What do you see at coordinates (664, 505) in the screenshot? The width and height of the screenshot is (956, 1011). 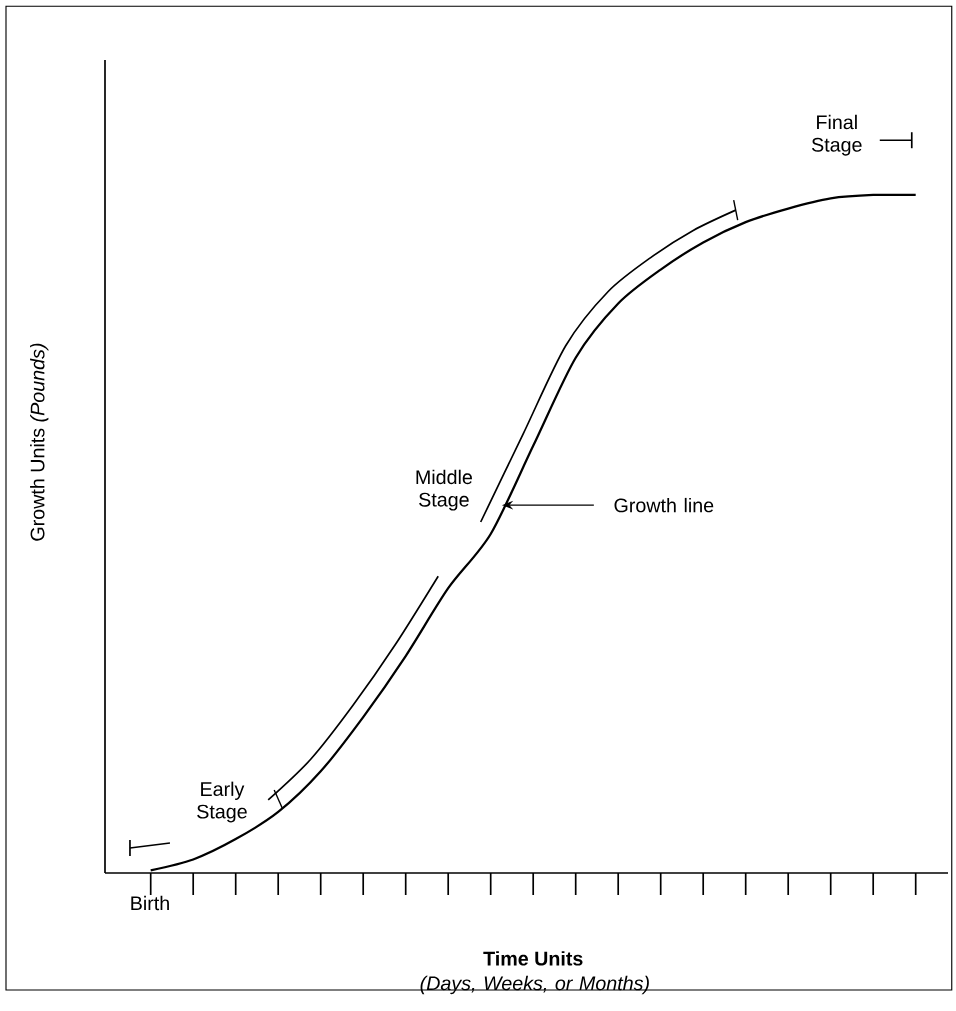 I see `annotation: Growth line` at bounding box center [664, 505].